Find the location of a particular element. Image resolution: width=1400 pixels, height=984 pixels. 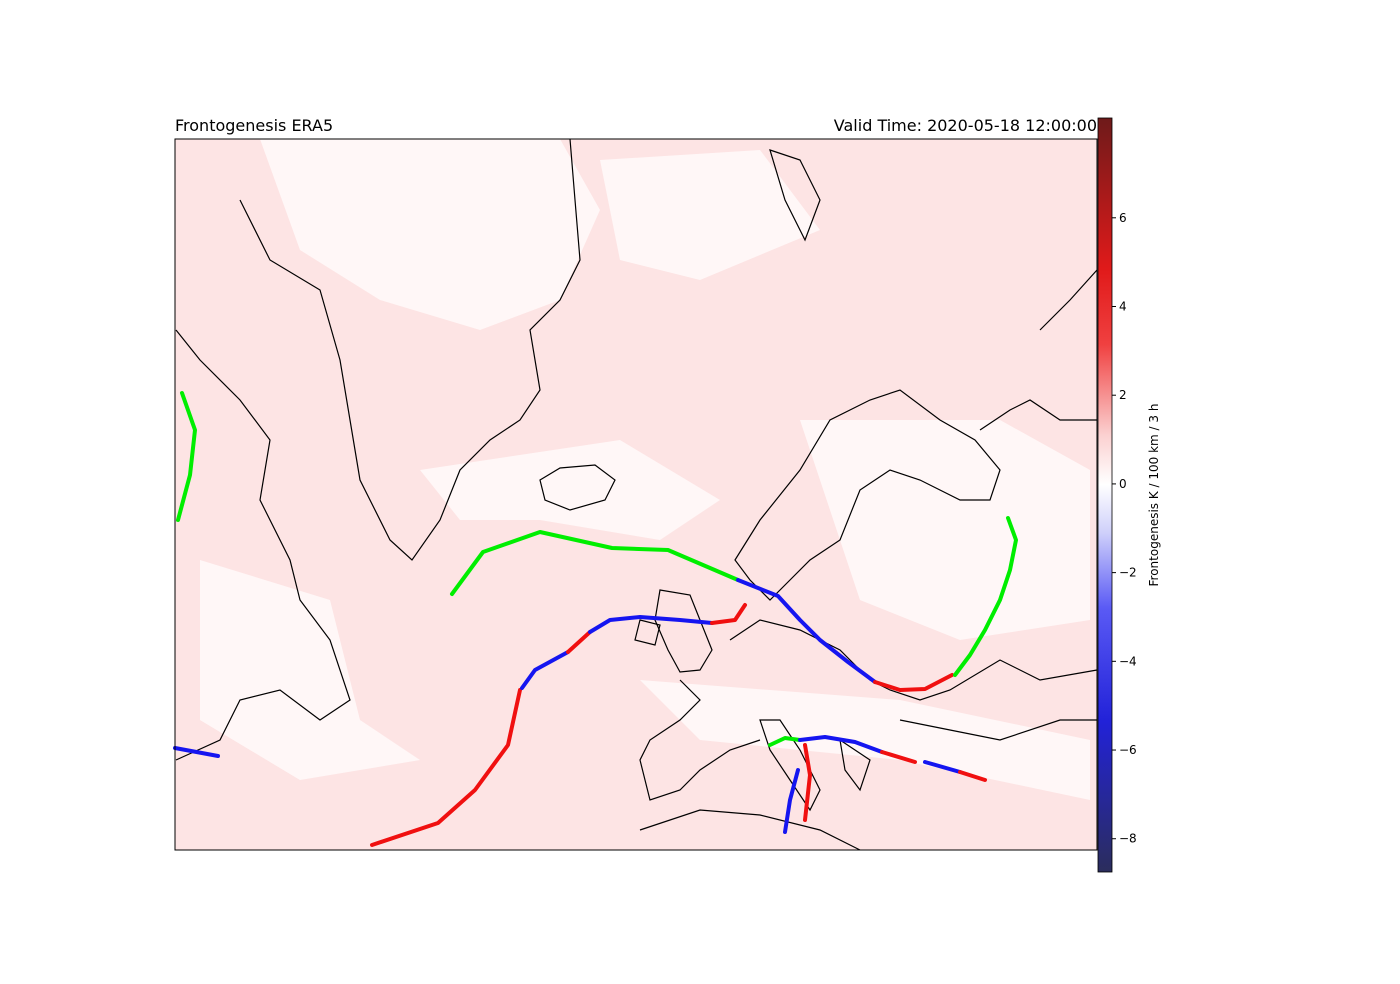

colorbar-tick-label: −2 is located at coordinates (1128, 573).